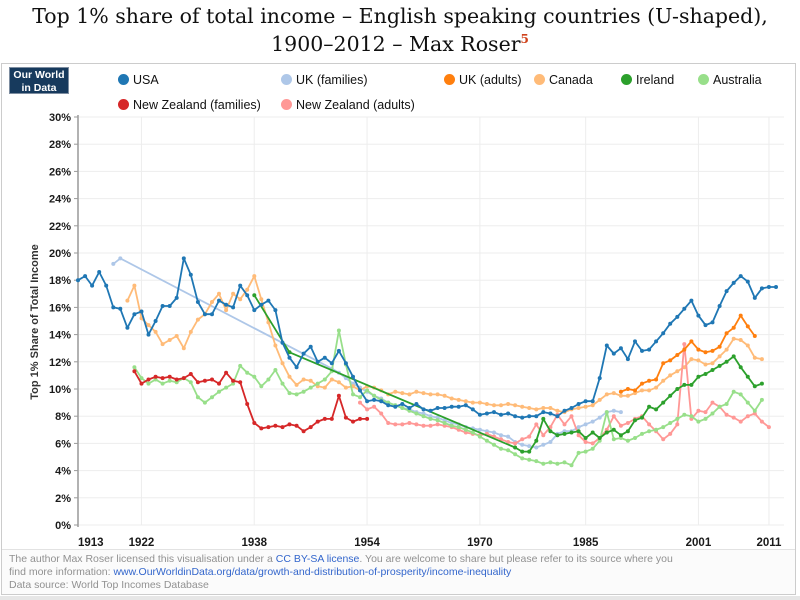 This screenshot has width=800, height=600. I want to click on y-tick-label: 4%, so click(63, 472).